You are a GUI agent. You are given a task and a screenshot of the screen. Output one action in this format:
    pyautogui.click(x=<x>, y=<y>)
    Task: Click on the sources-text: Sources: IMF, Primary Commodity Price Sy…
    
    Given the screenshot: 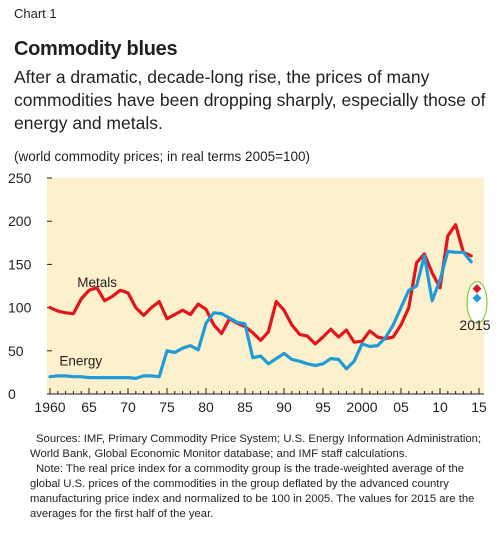 What is the action you would take?
    pyautogui.click(x=256, y=446)
    